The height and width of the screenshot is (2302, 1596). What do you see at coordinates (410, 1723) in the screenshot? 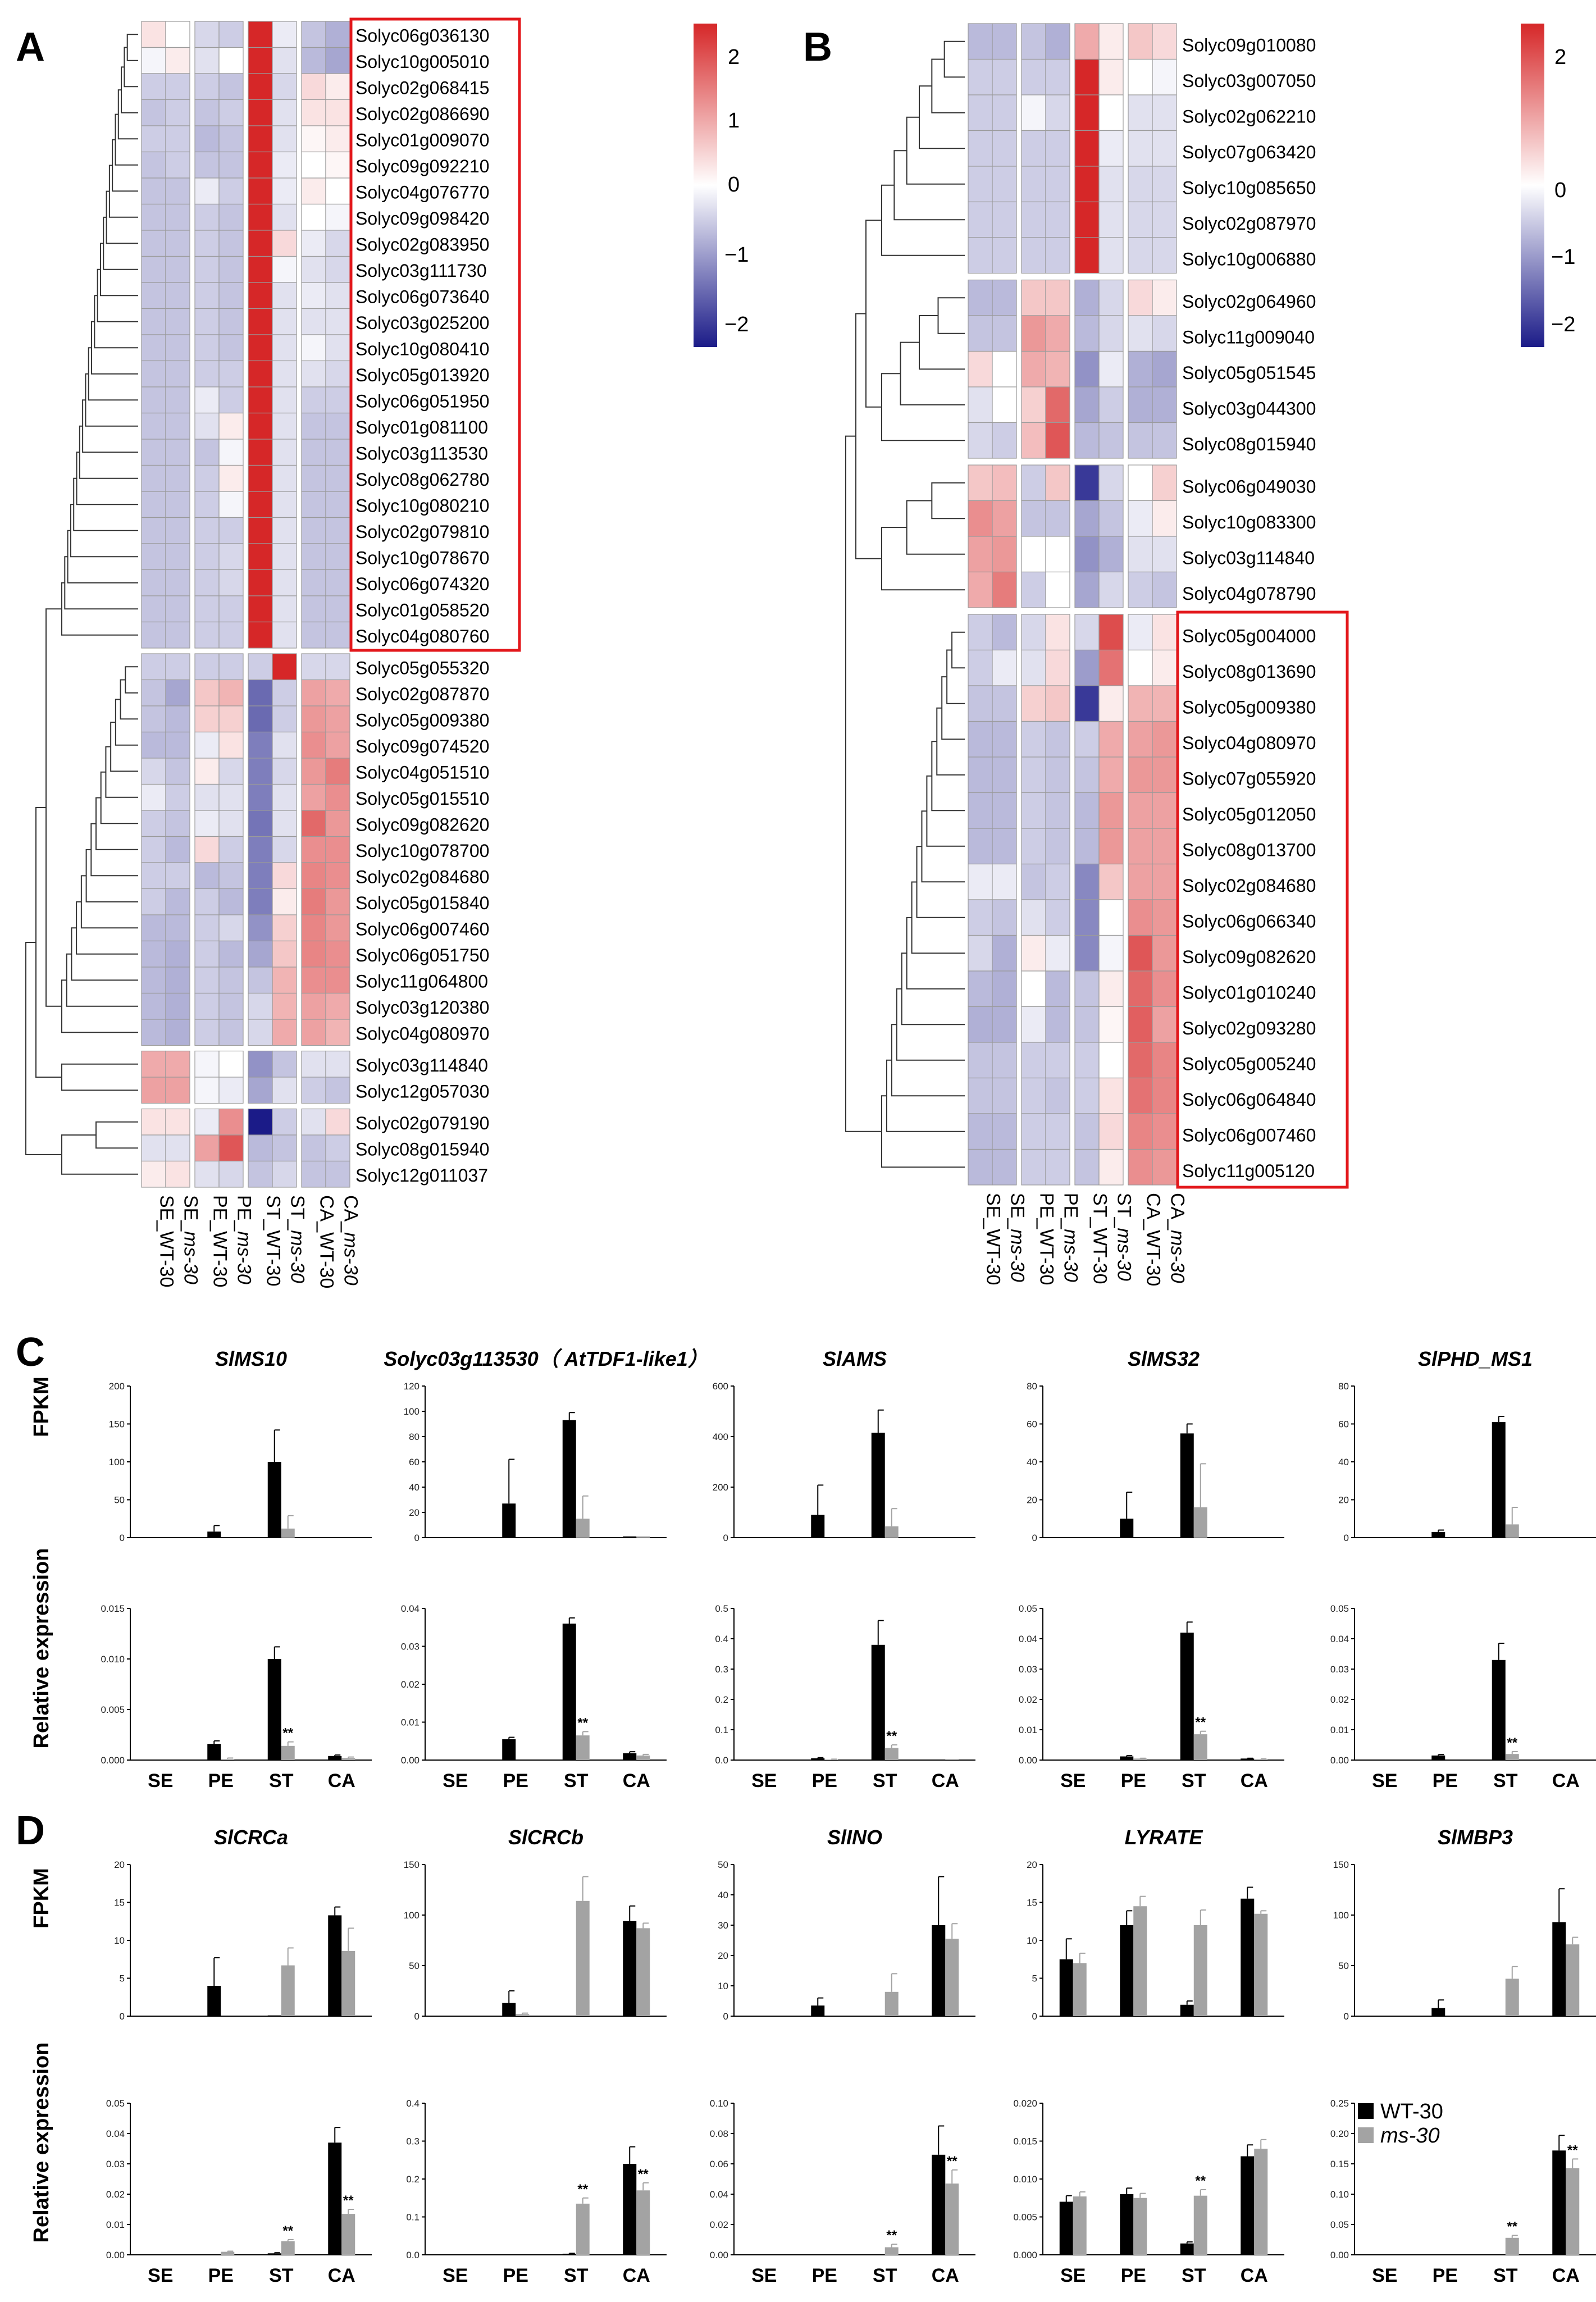
I see `y-tick-label: 0.01` at bounding box center [410, 1723].